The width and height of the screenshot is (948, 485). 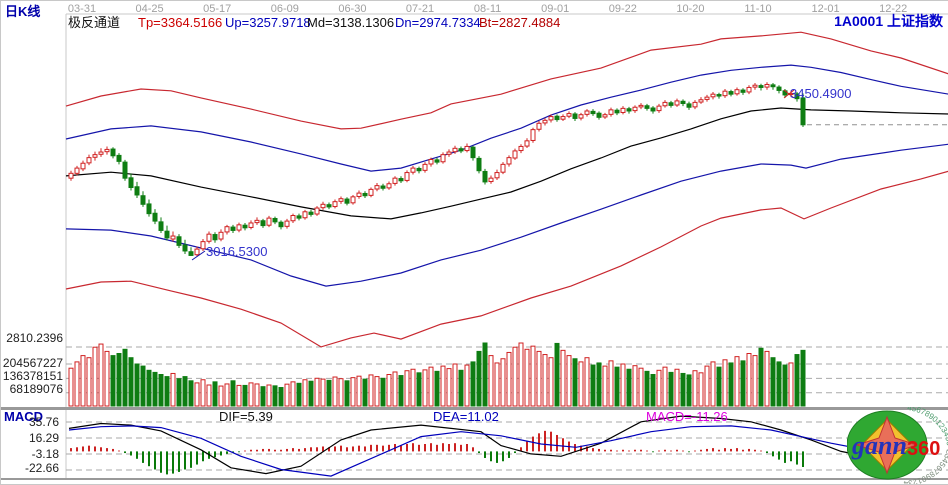 What do you see at coordinates (41, 468) in the screenshot?
I see `macd-axis-4: -22.66` at bounding box center [41, 468].